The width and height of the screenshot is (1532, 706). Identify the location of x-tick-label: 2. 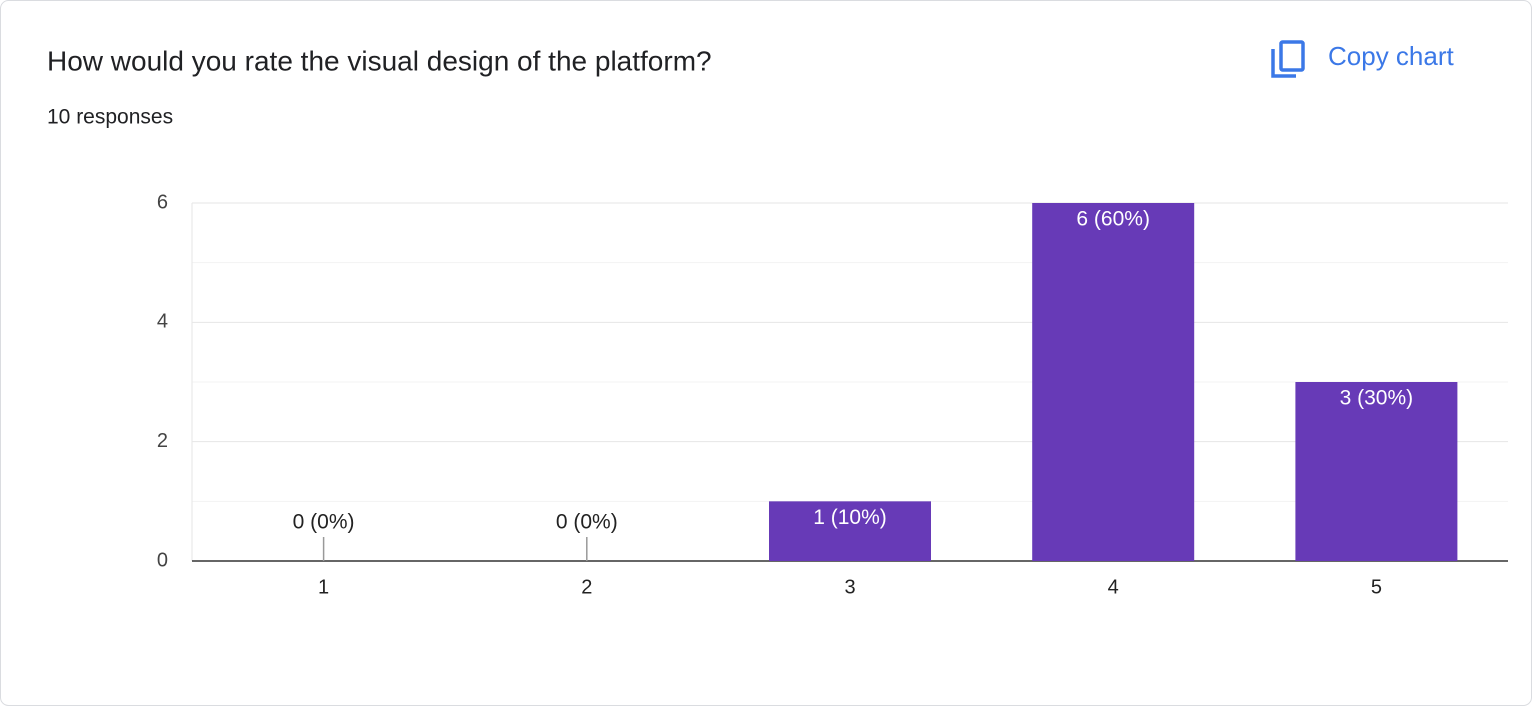
(586, 587).